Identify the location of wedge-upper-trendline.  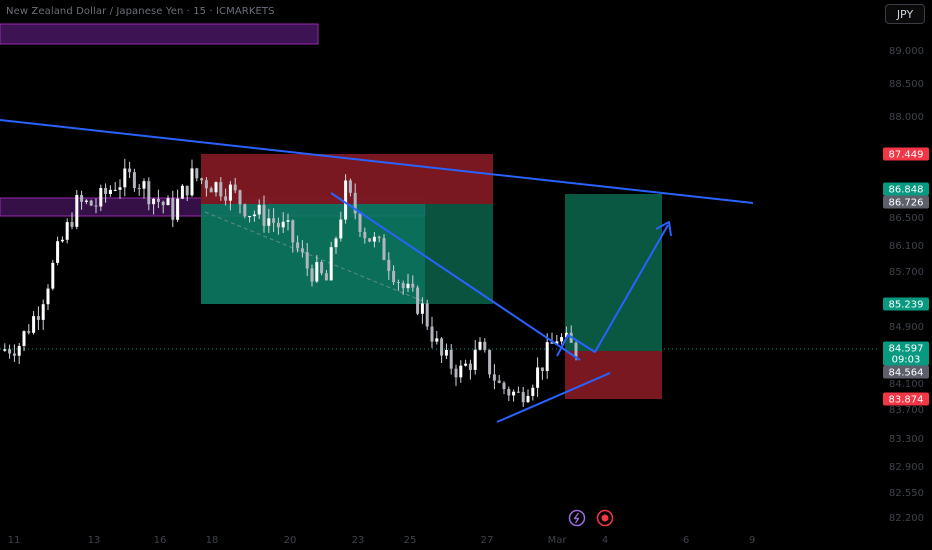
(455, 276).